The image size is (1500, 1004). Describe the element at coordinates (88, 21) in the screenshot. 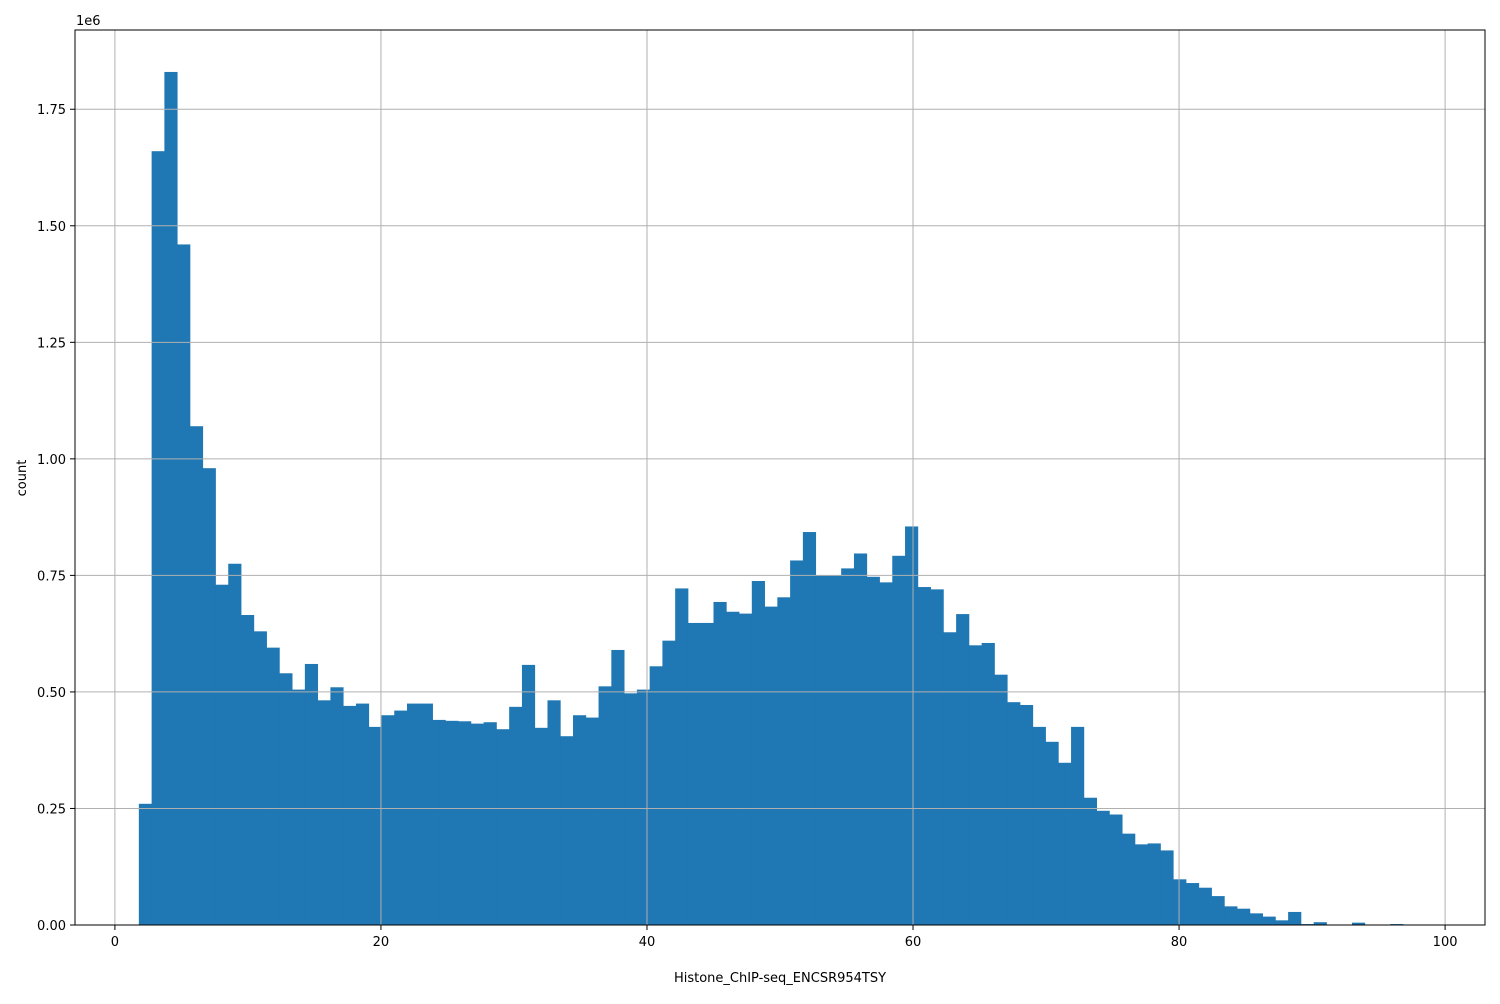

I see `y-axis-offset-label: 1e6` at that location.